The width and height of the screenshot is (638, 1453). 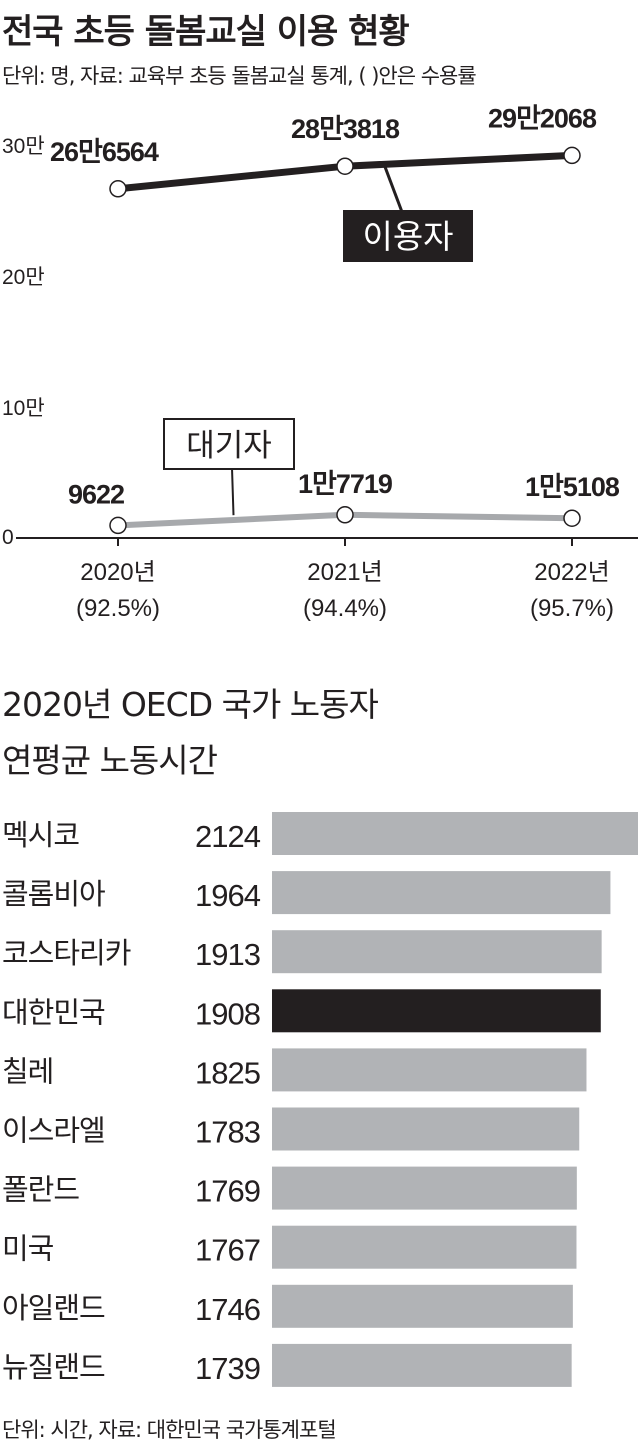 What do you see at coordinates (96, 494) in the screenshot?
I see `data-label: 9622` at bounding box center [96, 494].